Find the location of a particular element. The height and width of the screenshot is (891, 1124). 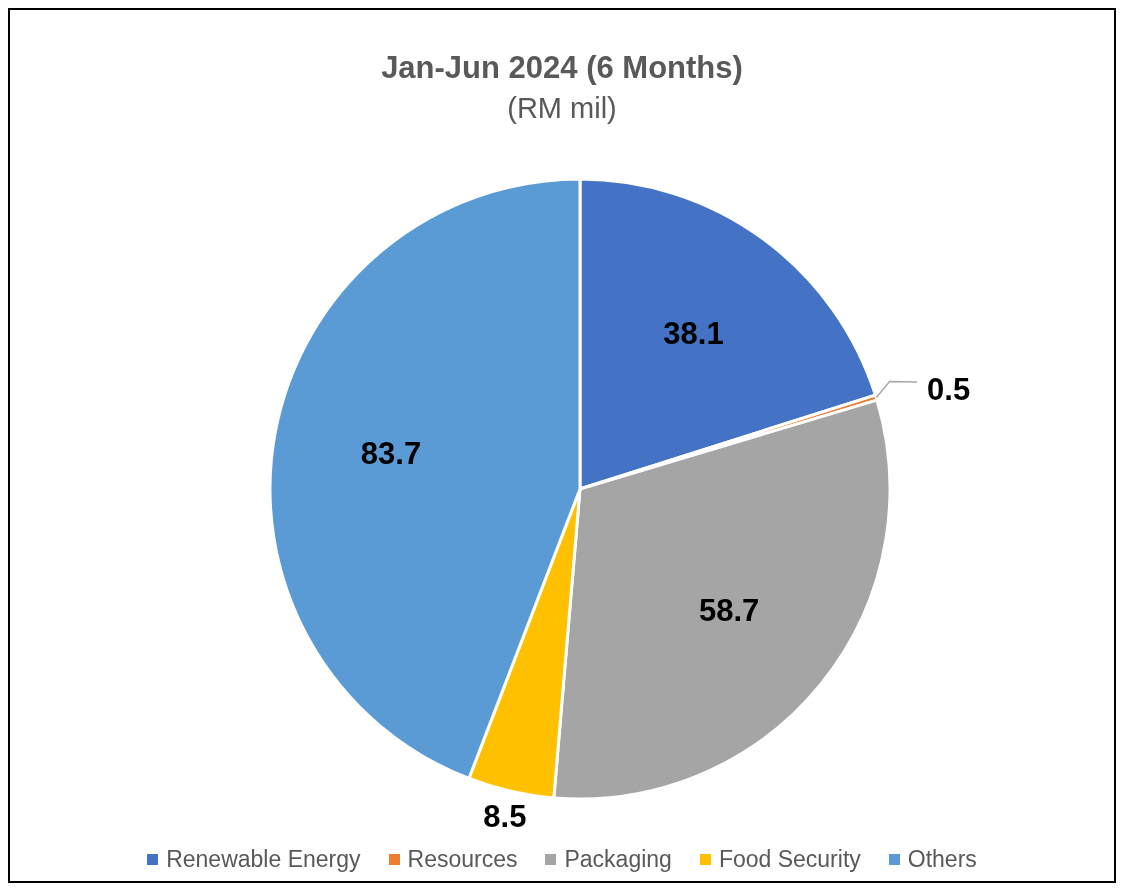

legend-label: Packaging is located at coordinates (618, 859).